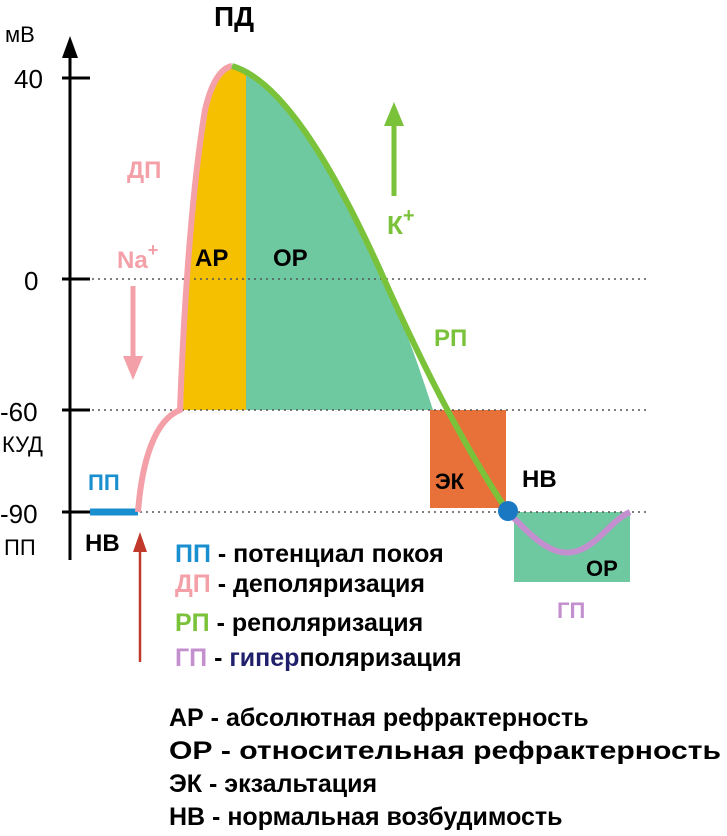  I want to click on na-text: Na, so click(132, 260).